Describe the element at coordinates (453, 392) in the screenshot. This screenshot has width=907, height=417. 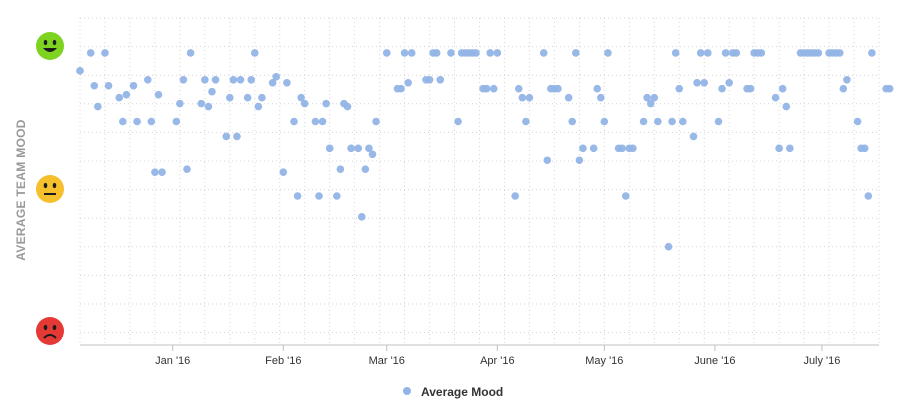
I see `legend: Average Mood` at that location.